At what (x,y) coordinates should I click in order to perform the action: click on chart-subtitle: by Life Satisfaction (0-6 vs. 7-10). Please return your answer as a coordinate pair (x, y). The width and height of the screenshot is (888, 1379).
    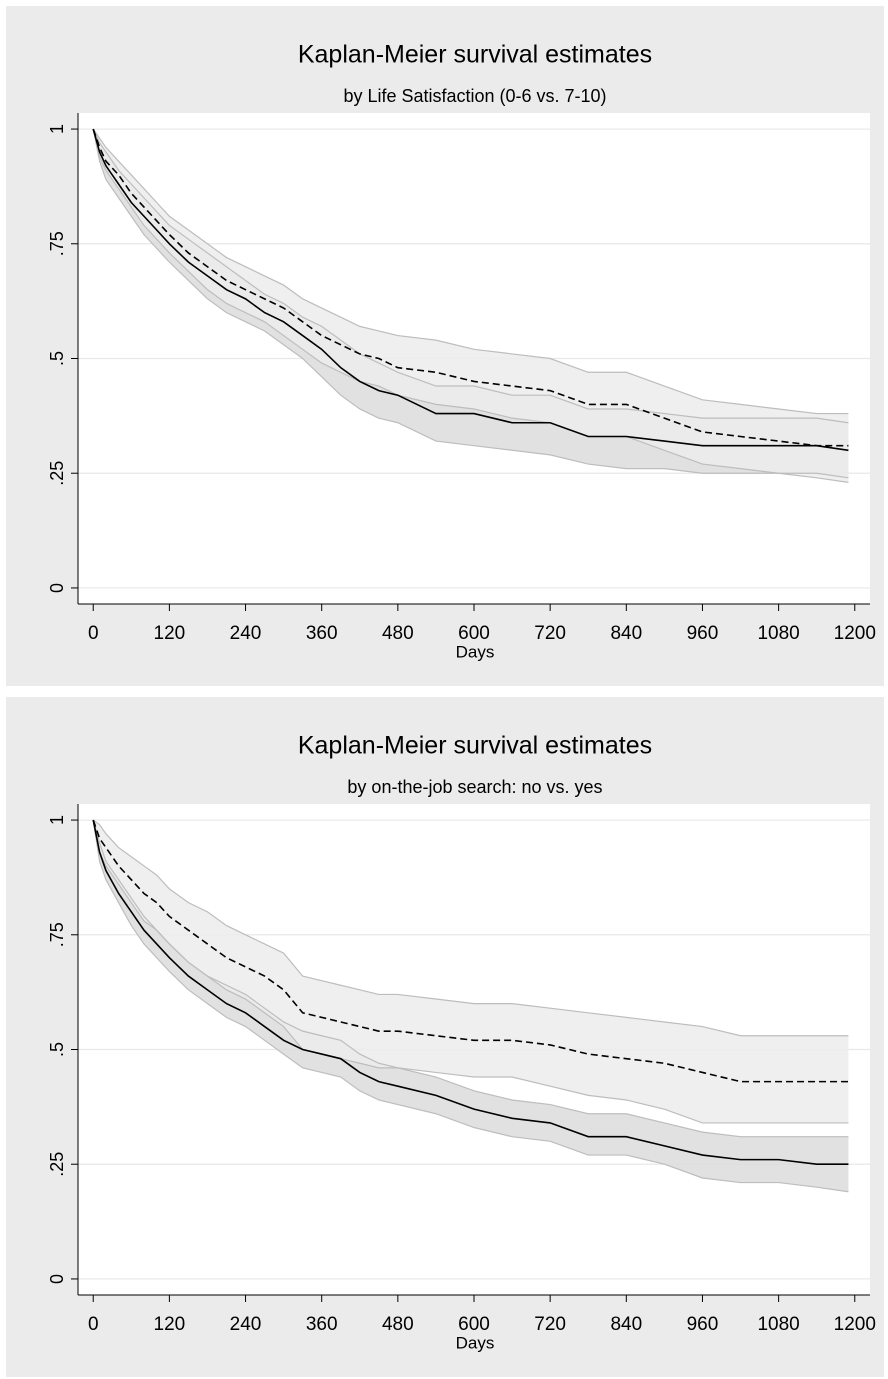
    Looking at the image, I should click on (474, 96).